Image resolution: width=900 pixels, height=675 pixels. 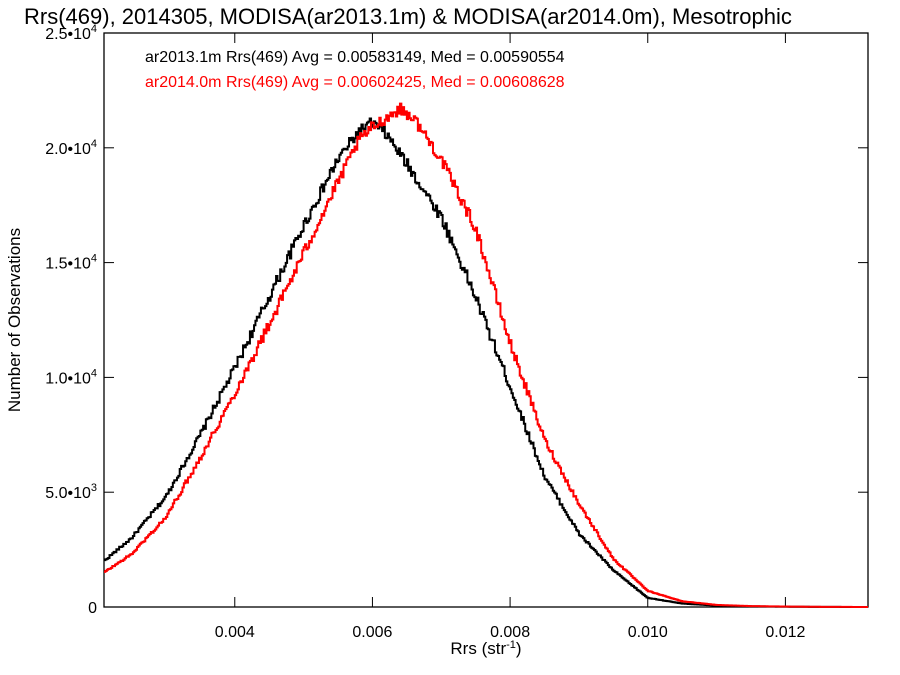 What do you see at coordinates (68, 493) in the screenshot?
I see `y-tick-mantissa: 5.0•10` at bounding box center [68, 493].